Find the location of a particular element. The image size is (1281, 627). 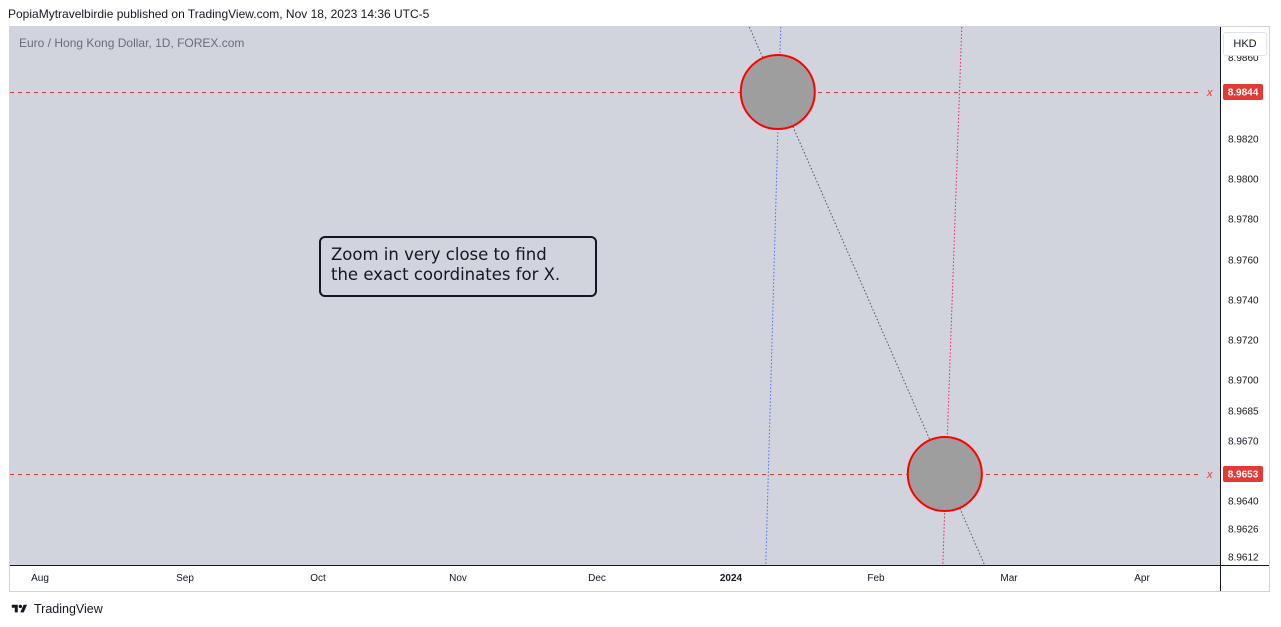

x-tick-label: Aug is located at coordinates (40, 578).